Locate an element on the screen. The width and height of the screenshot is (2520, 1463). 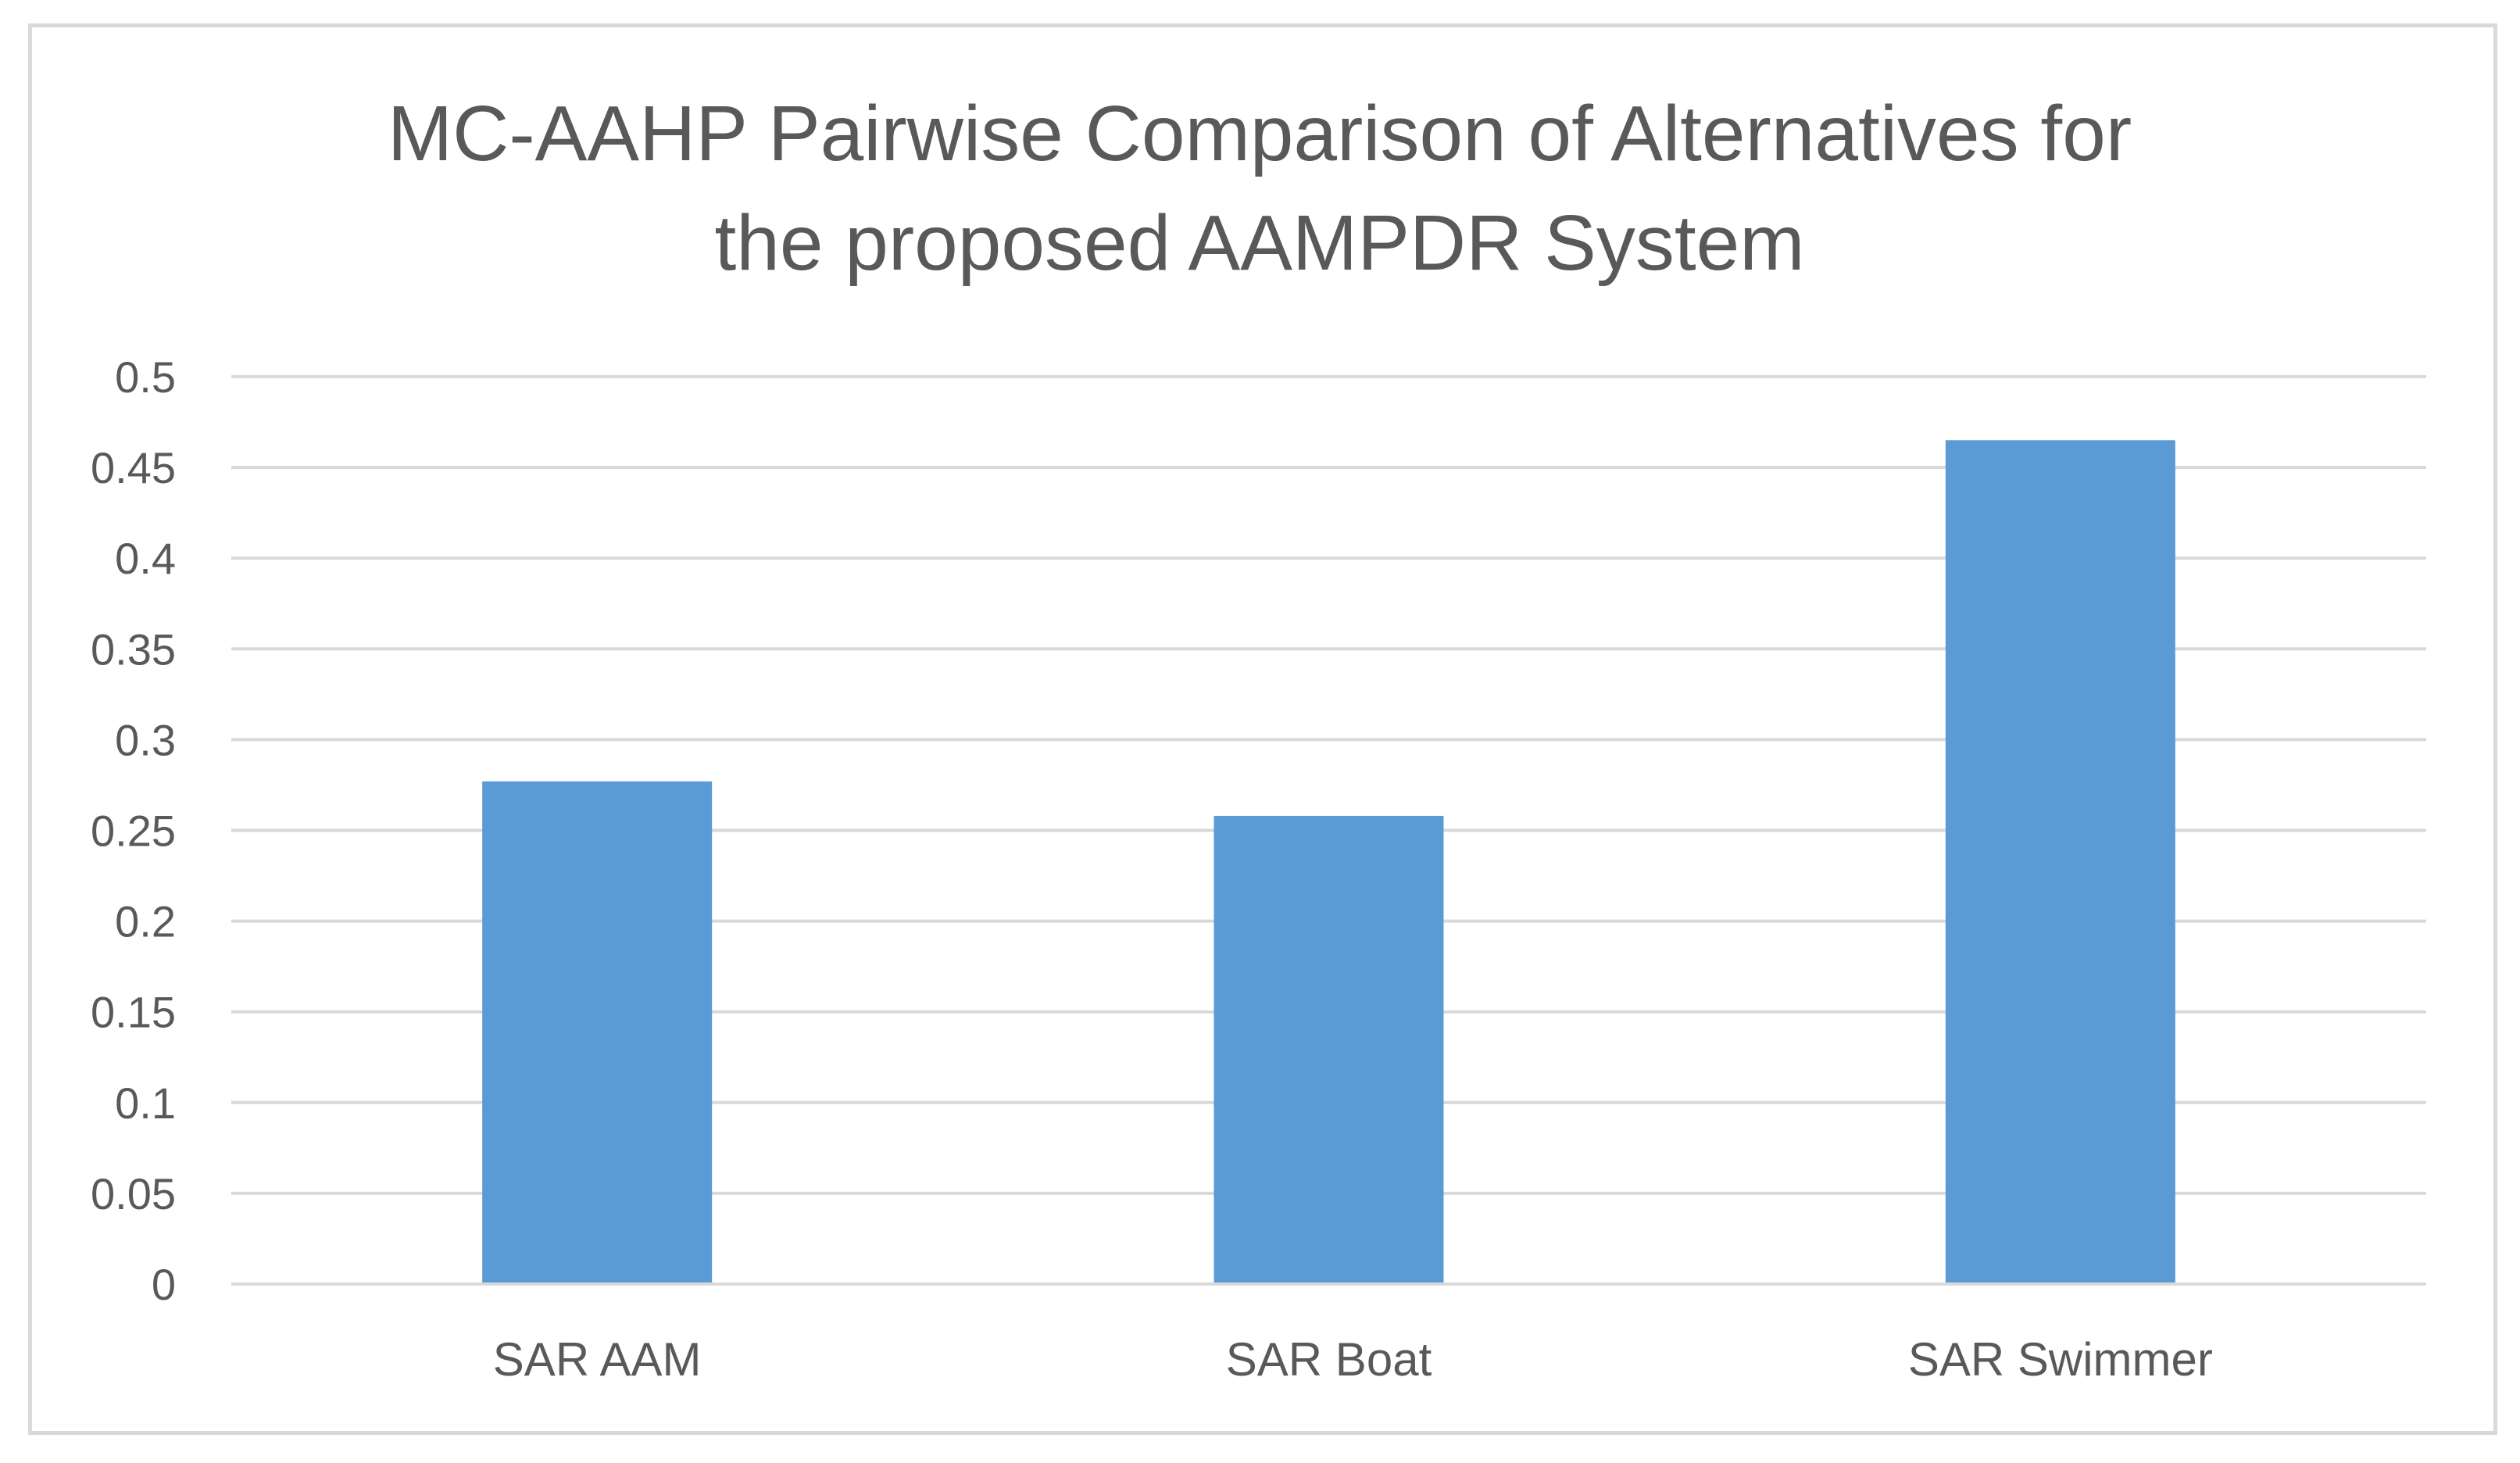
y-tick-label: 0.5 is located at coordinates (145, 377).